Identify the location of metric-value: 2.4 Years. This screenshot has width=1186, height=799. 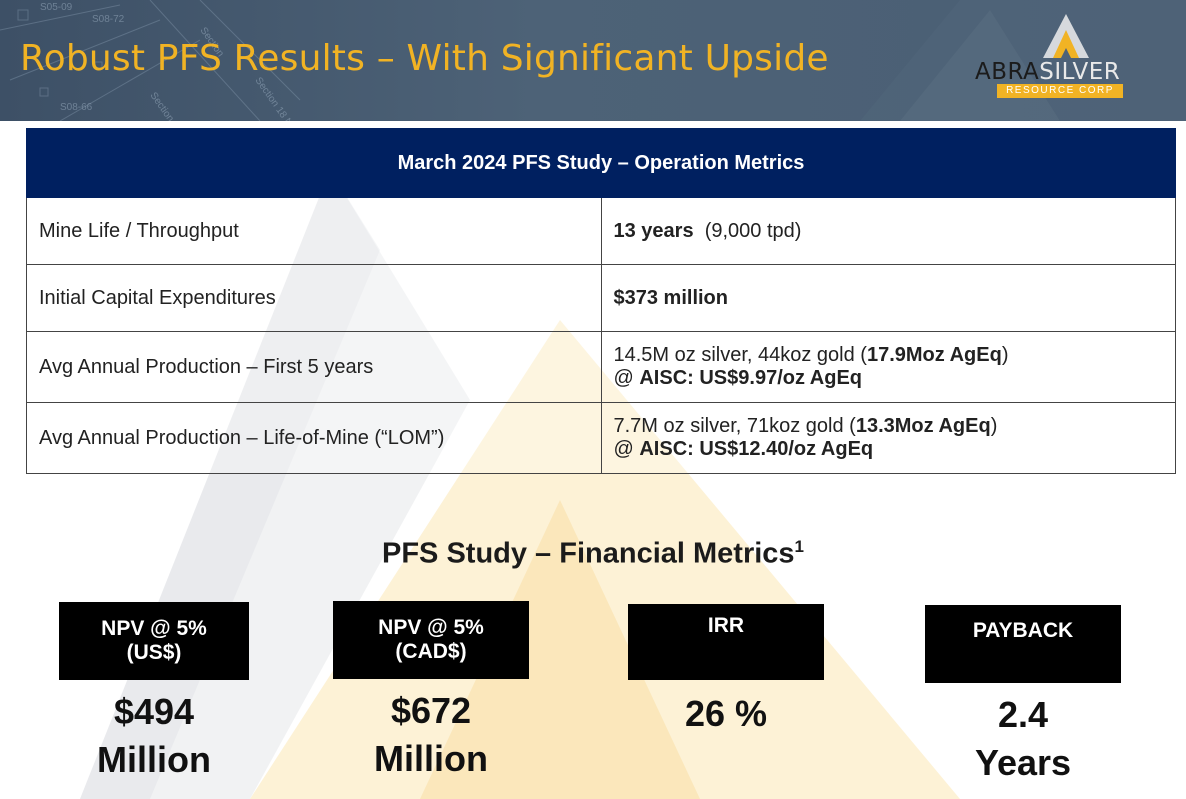
(1023, 738).